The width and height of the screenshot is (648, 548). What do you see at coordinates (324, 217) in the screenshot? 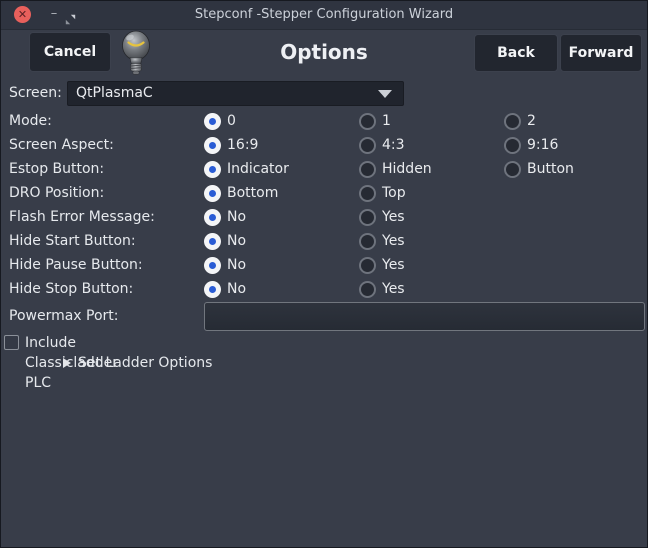
I see `radio-row: Flash Error Message: No Yes` at bounding box center [324, 217].